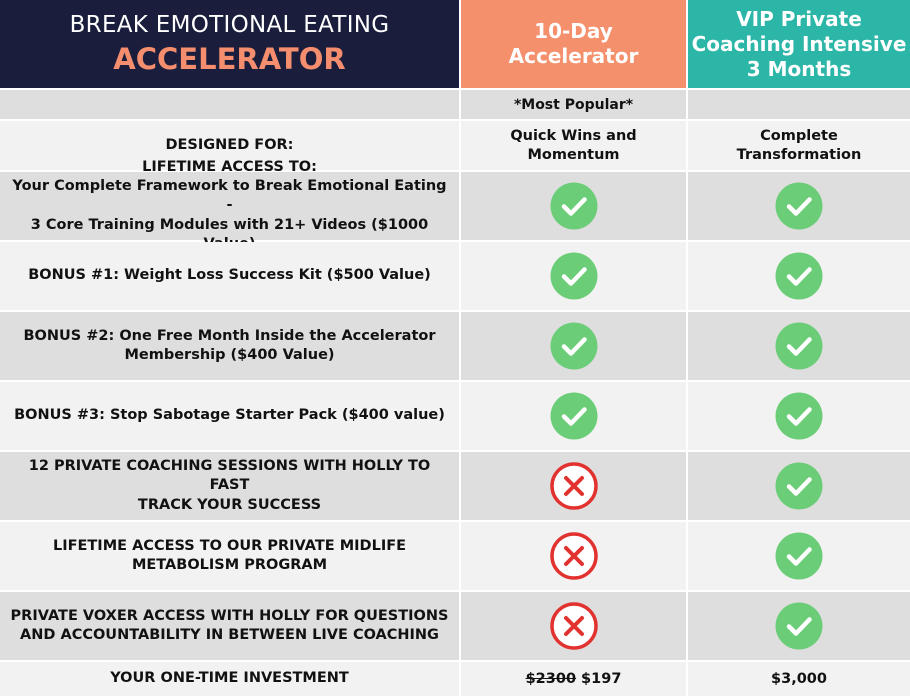  Describe the element at coordinates (229, 167) in the screenshot. I see `feature-label-line: LIFETIME ACCESS TO:` at that location.